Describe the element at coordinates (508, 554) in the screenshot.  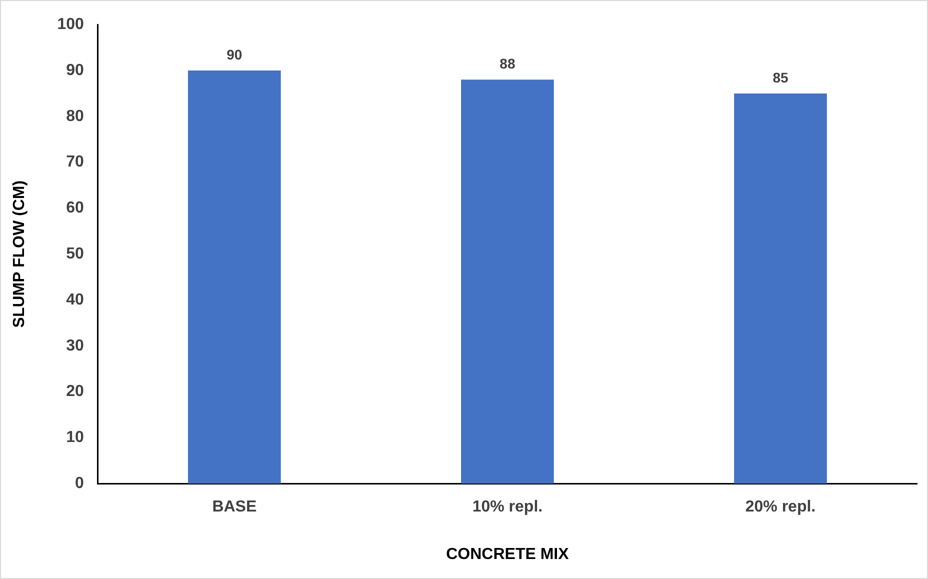
I see `x-axis-title: CONCRETE MIX` at that location.